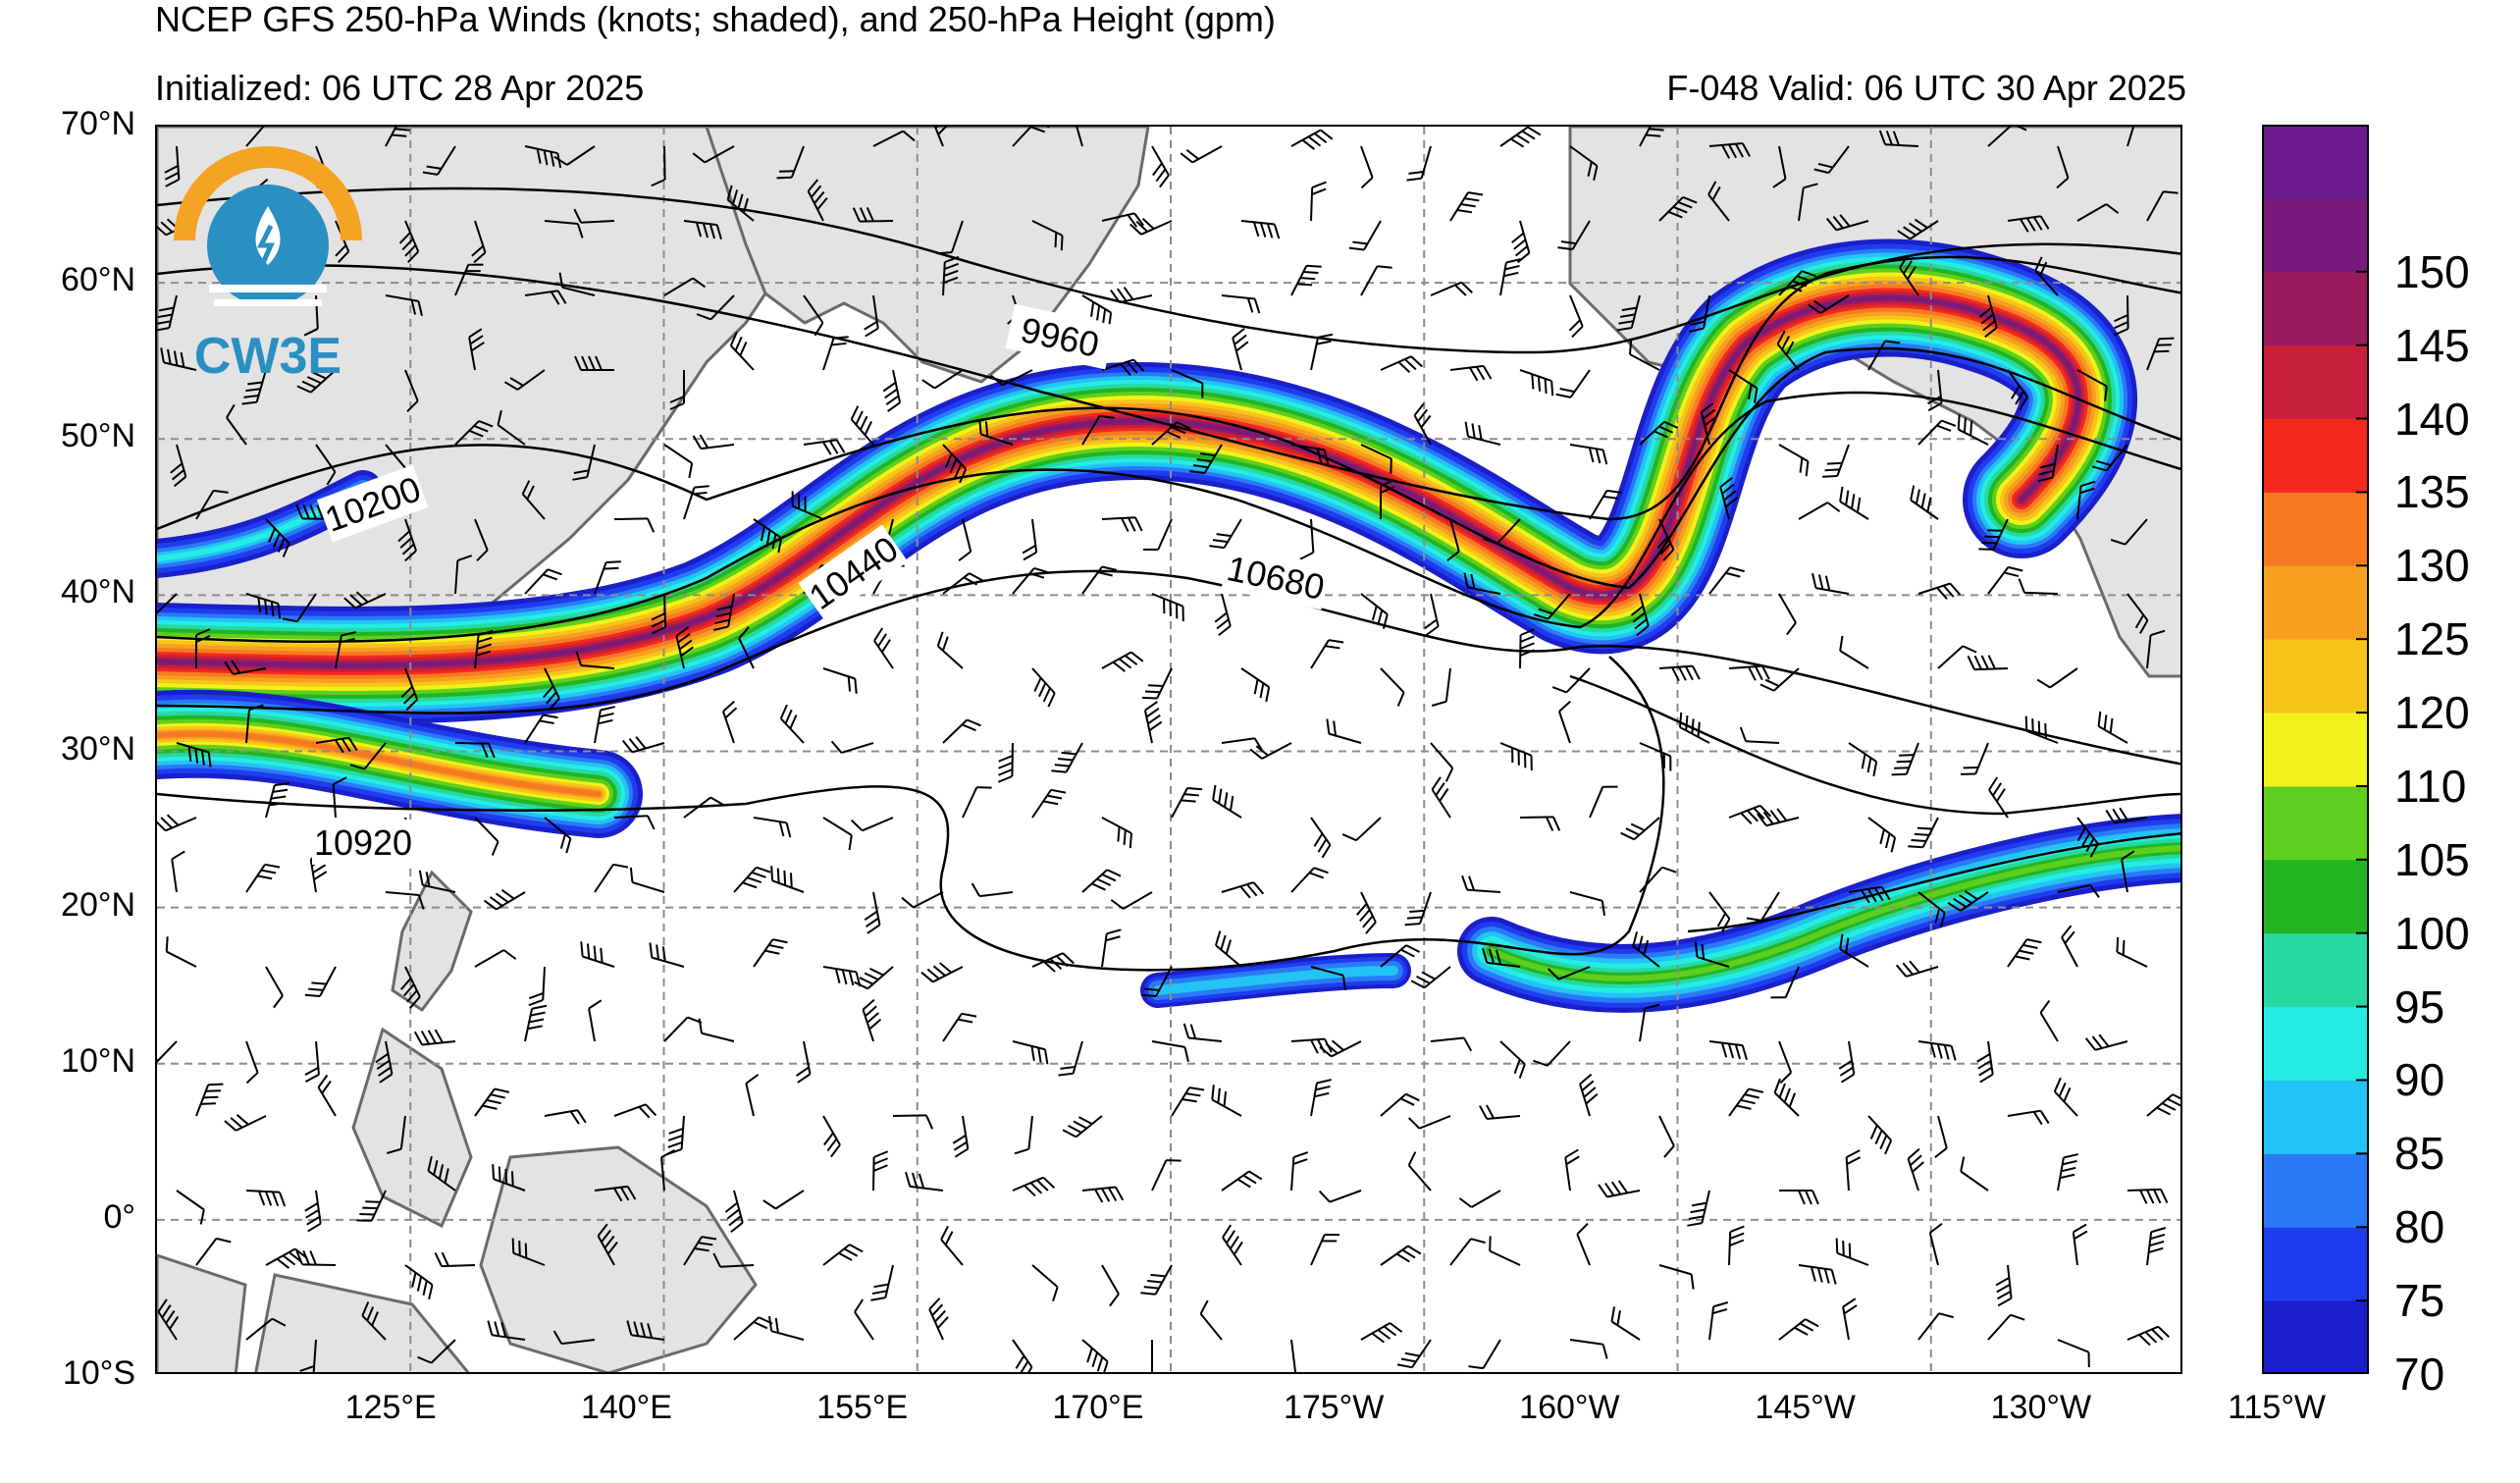  I want to click on colorbar-tick-label: 135, so click(2432, 492).